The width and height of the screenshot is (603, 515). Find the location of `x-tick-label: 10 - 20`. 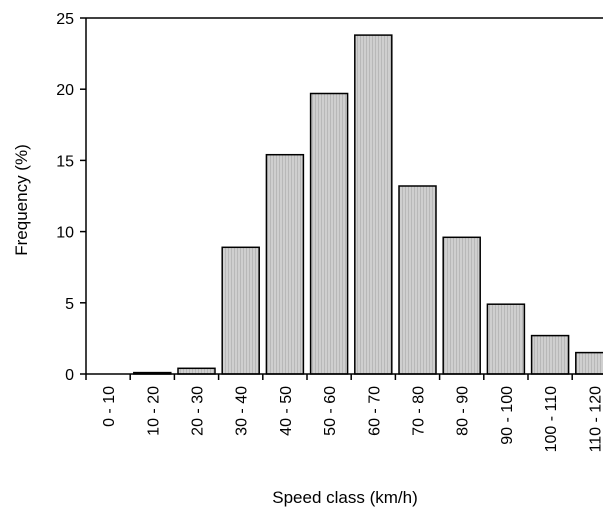

x-tick-label: 10 - 20 is located at coordinates (153, 411).